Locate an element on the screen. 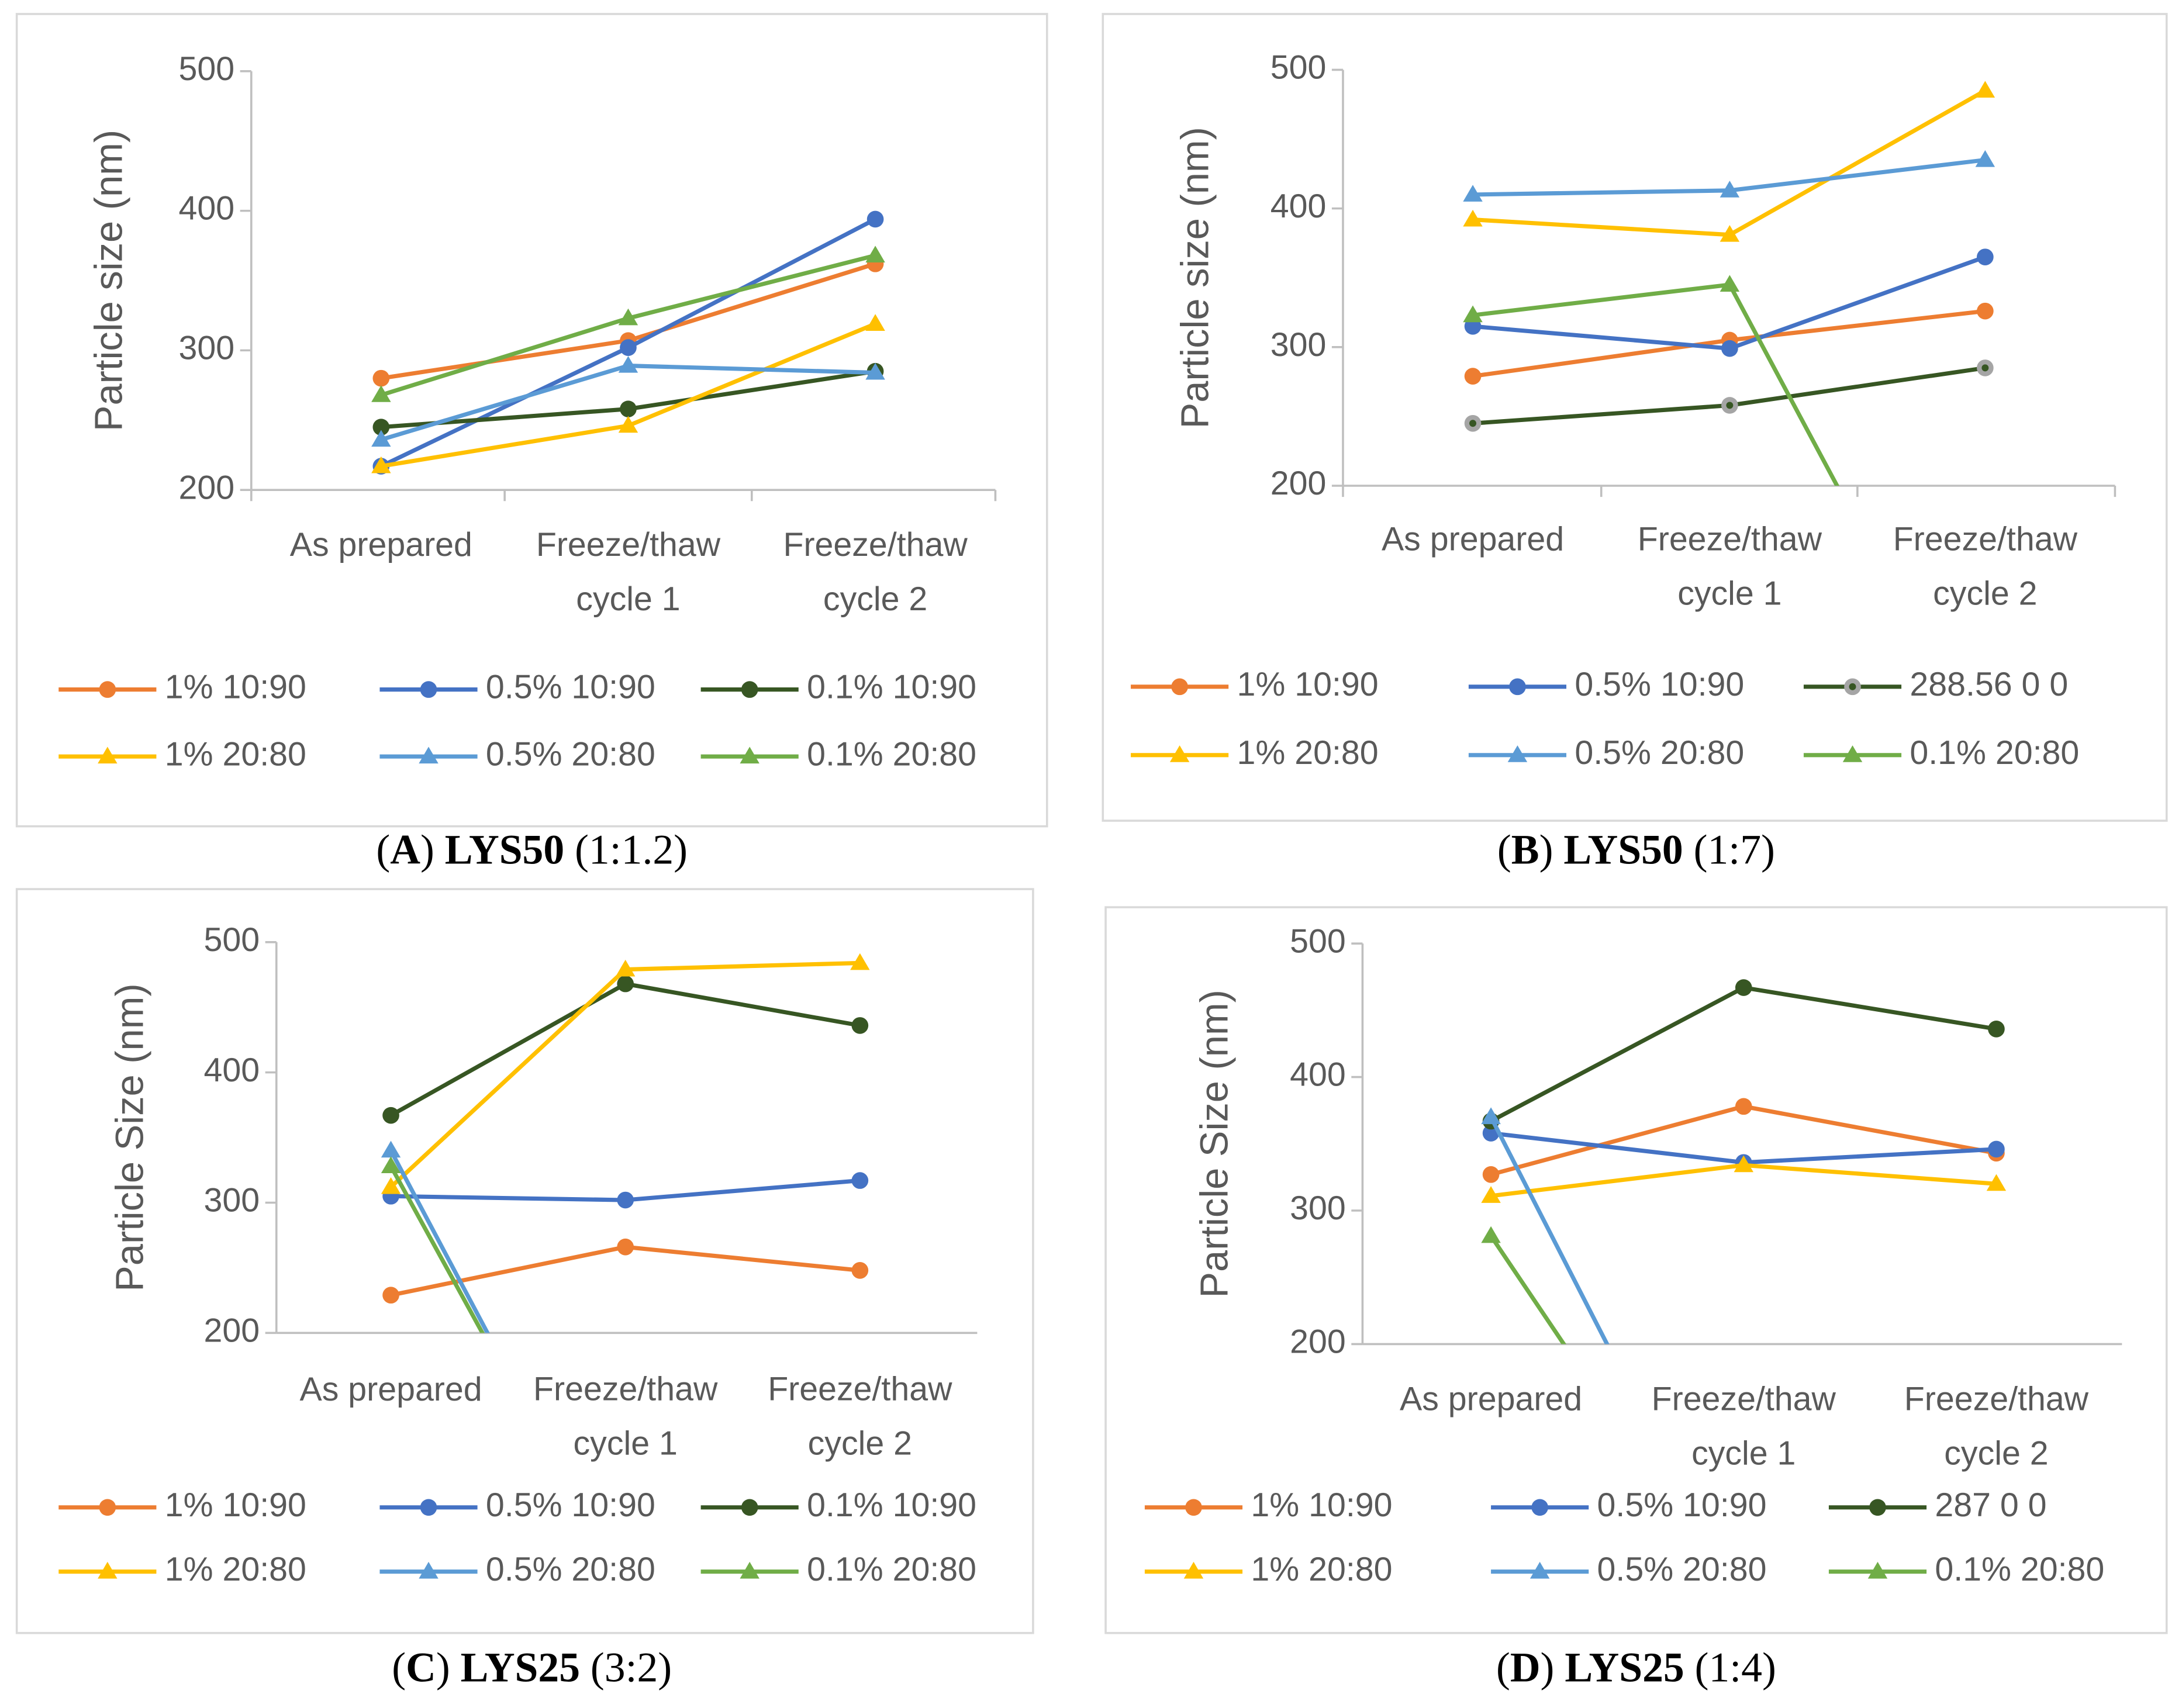 This screenshot has width=2182, height=1708. y-tick-label: 500 is located at coordinates (1318, 941).